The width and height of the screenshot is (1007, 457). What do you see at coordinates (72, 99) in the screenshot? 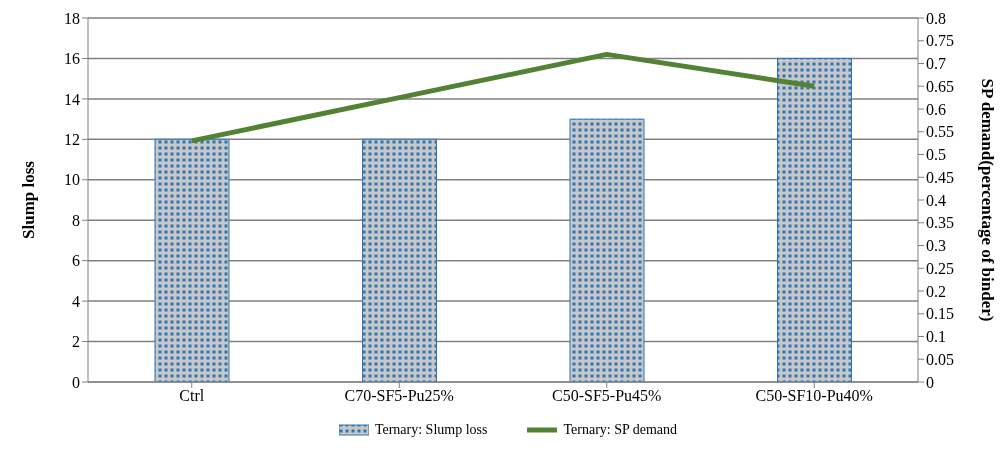
I see `y-tick-label: 14` at bounding box center [72, 99].